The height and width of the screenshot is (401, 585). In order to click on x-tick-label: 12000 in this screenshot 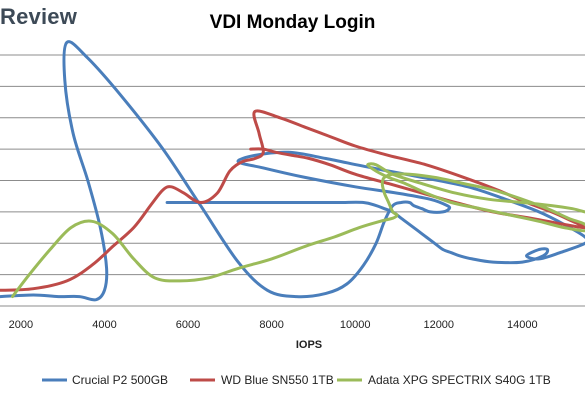, I will do `click(438, 325)`.